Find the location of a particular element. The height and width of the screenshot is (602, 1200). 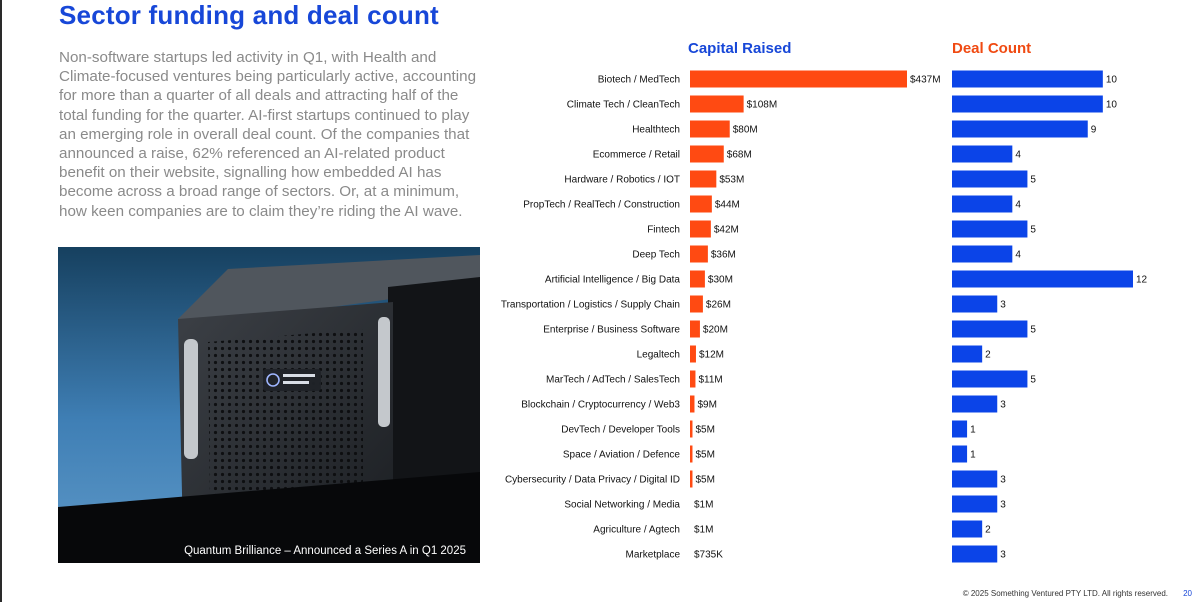

deal-count-value-label: 12 is located at coordinates (1142, 280).